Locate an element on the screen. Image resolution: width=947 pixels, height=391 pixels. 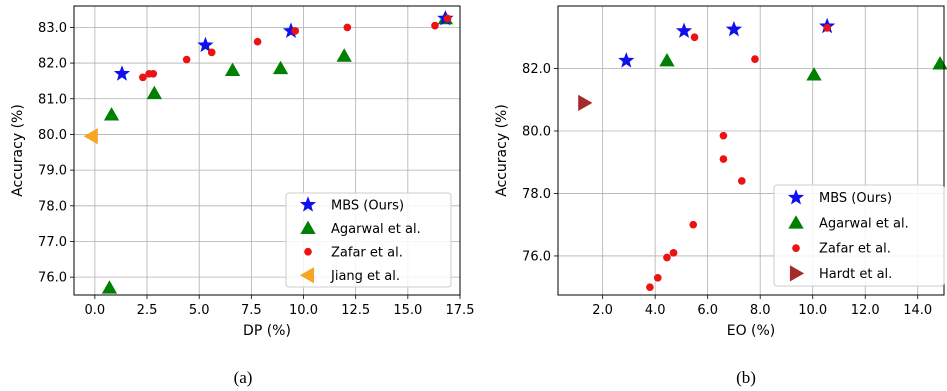
x-axis-label: DP (%) is located at coordinates (267, 331).